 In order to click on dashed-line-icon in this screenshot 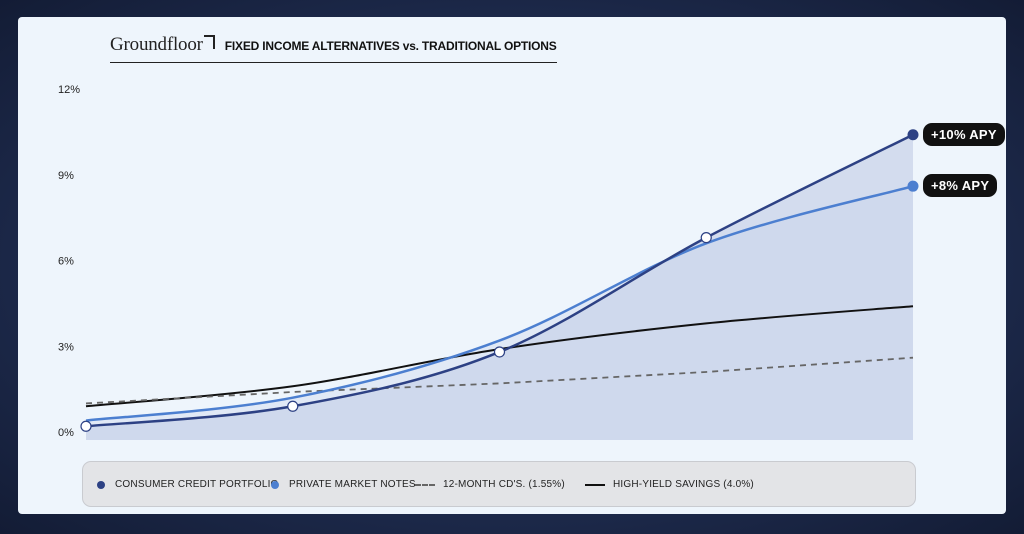, I will do `click(425, 484)`.